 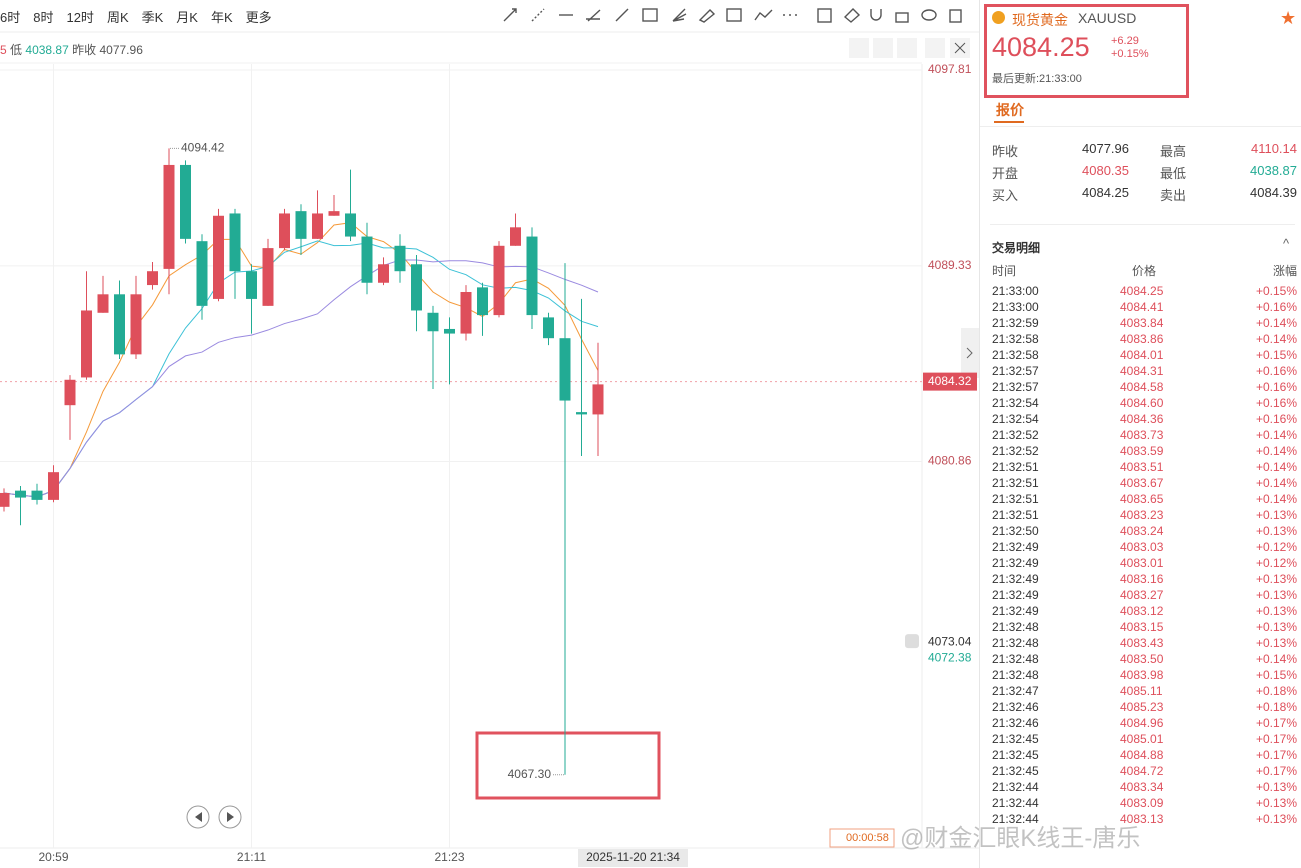 I want to click on crosshair-time: 2025-11-20 21:34, so click(x=633, y=857).